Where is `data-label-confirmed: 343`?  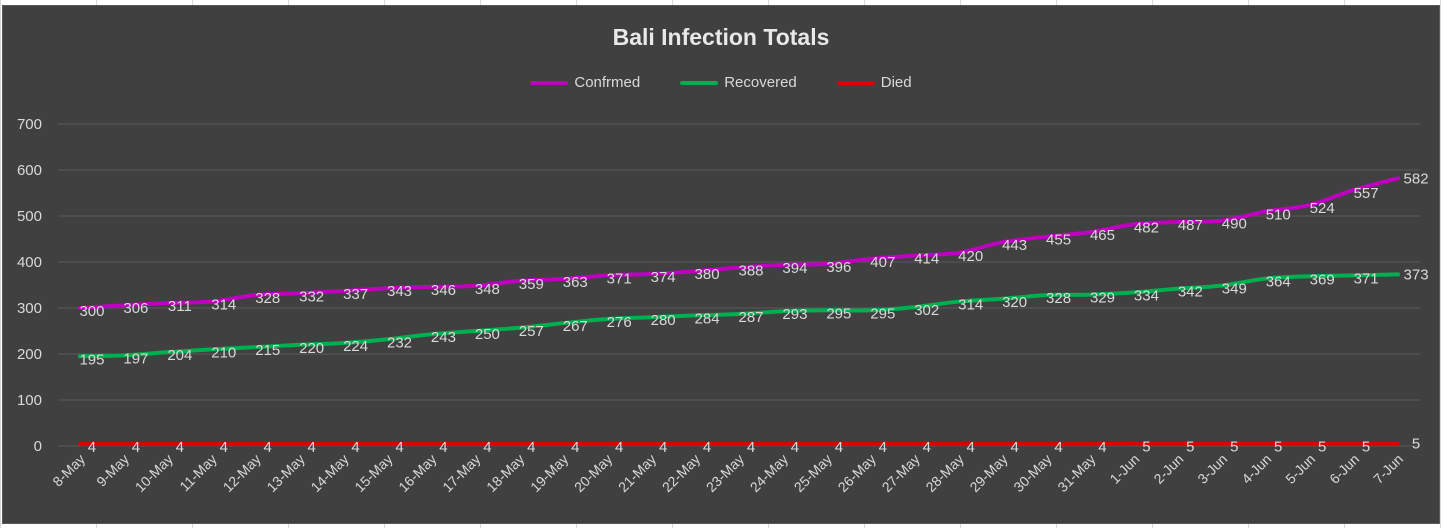 data-label-confirmed: 343 is located at coordinates (399, 291).